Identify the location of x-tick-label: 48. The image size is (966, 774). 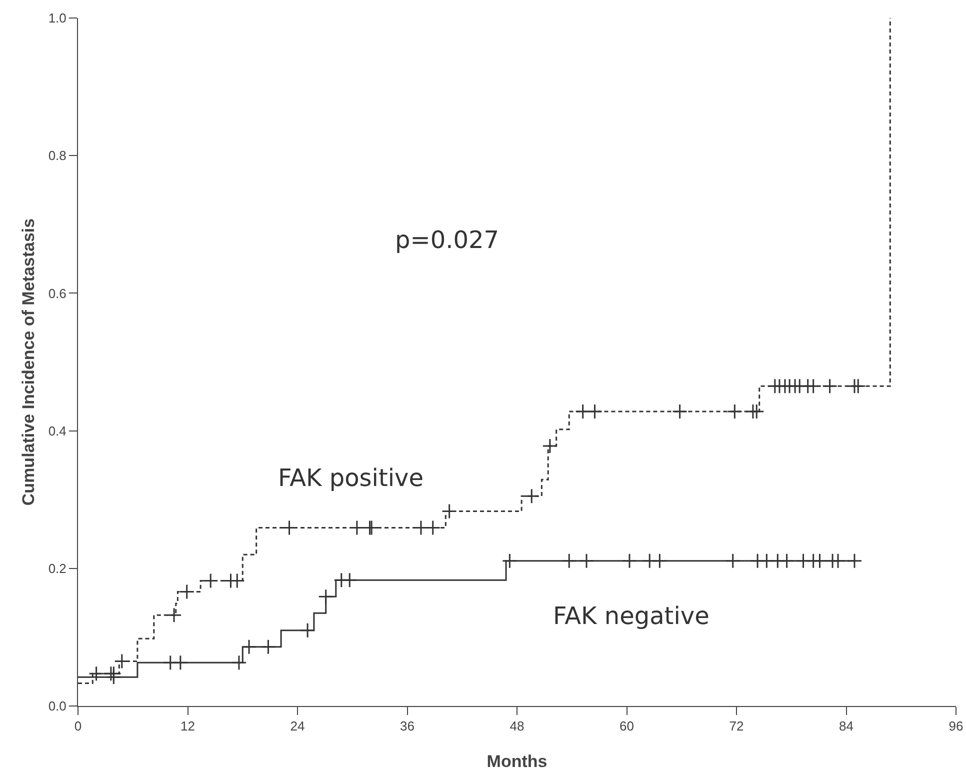
(517, 726).